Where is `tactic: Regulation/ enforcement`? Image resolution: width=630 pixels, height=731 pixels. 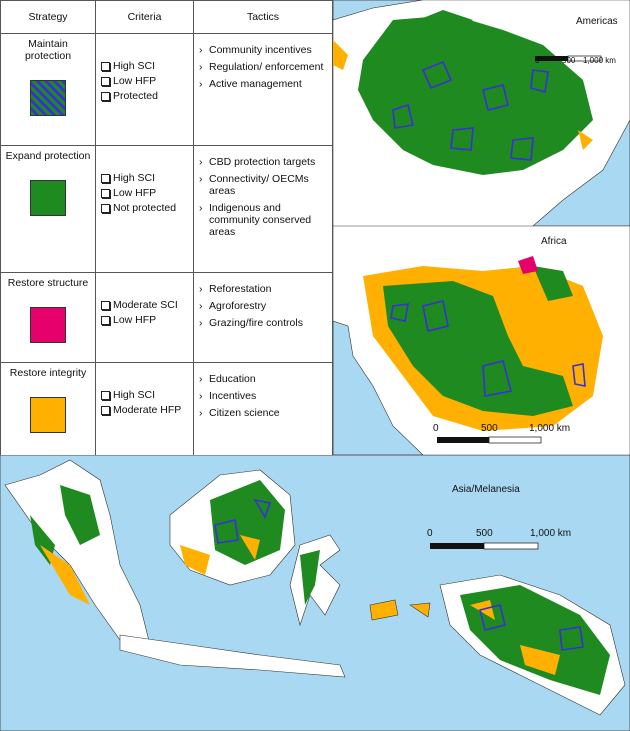
tactic: Regulation/ enforcement is located at coordinates (263, 67).